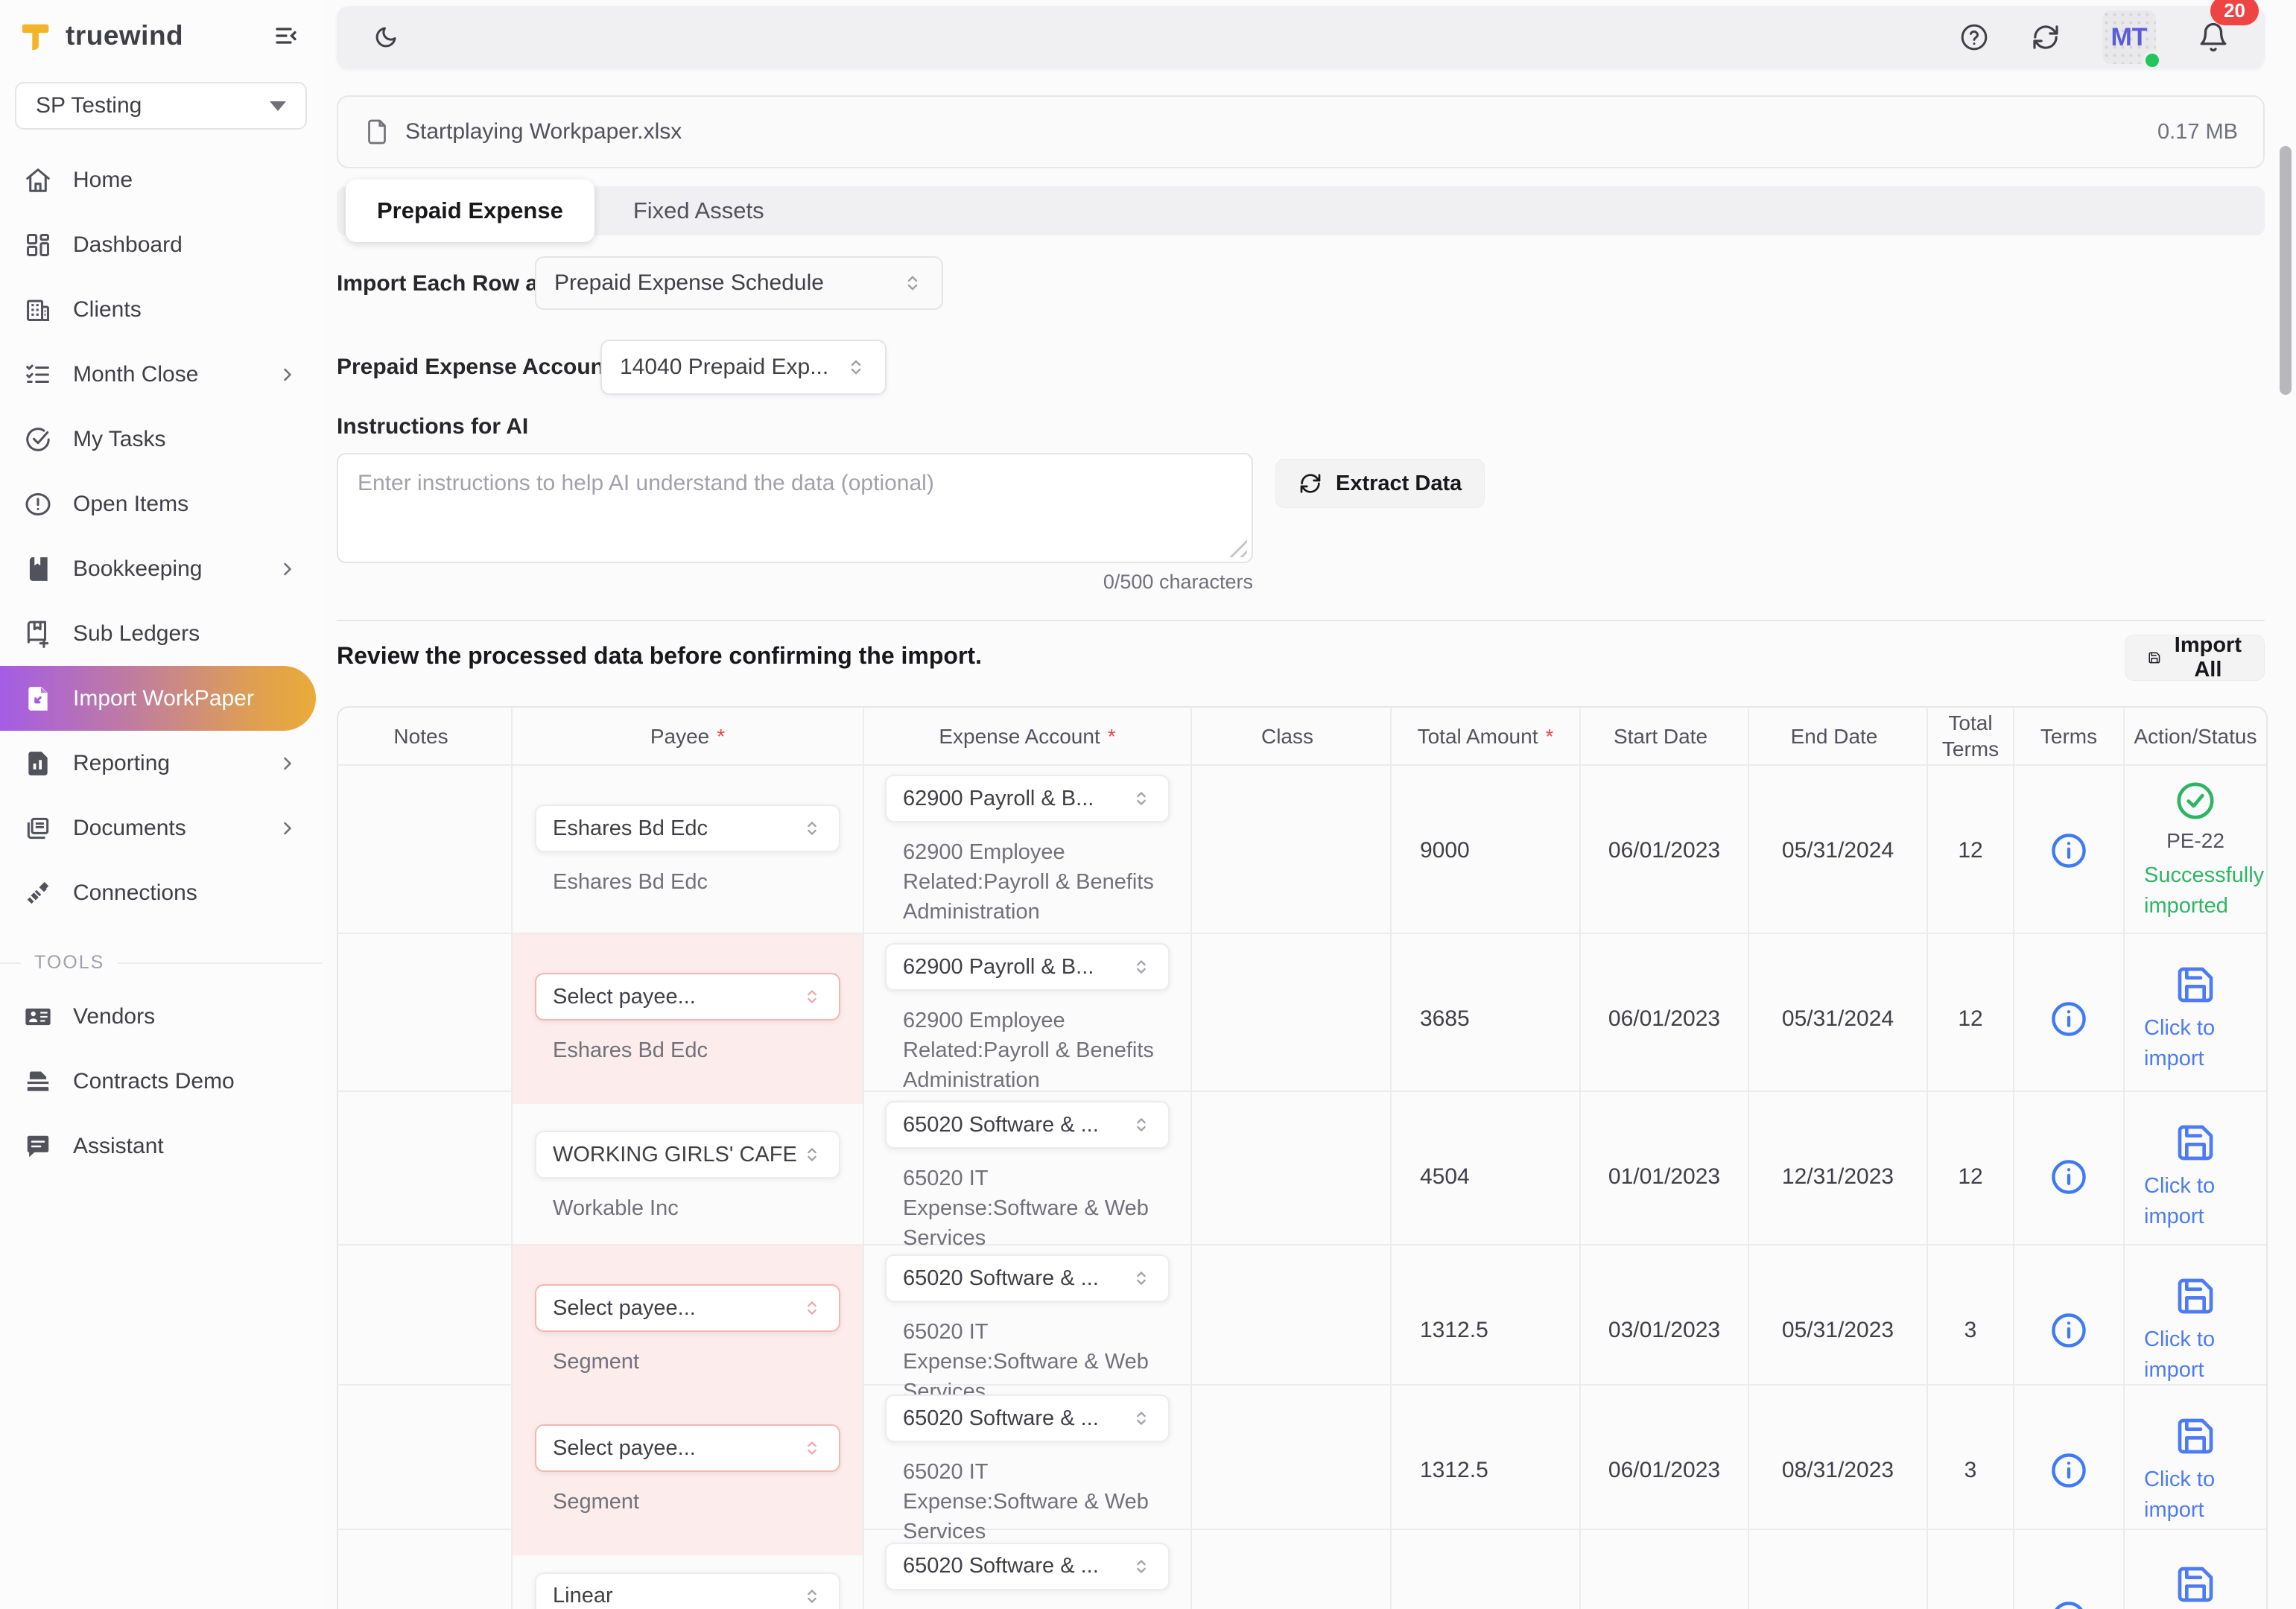 This screenshot has height=1609, width=2296. I want to click on sidebar-item-connections: Connections, so click(161, 893).